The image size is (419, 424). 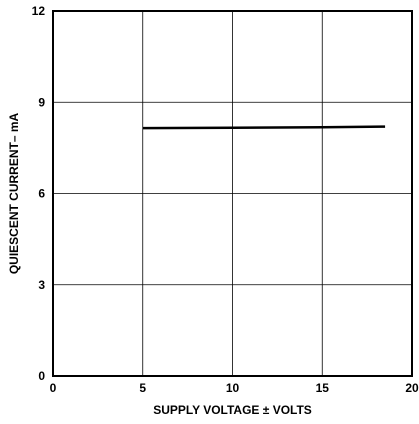 What do you see at coordinates (53, 388) in the screenshot?
I see `x-tick-label: 0` at bounding box center [53, 388].